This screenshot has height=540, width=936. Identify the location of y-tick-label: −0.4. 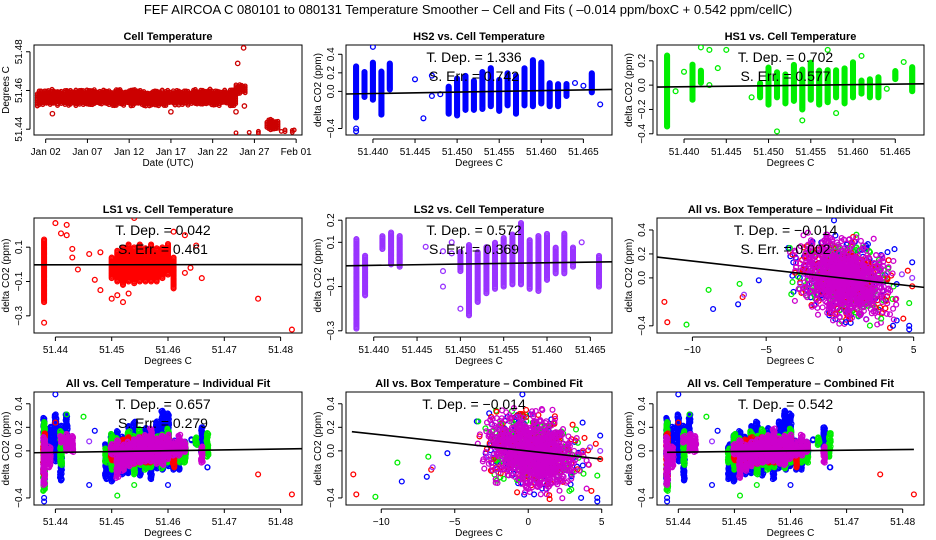
(331, 128).